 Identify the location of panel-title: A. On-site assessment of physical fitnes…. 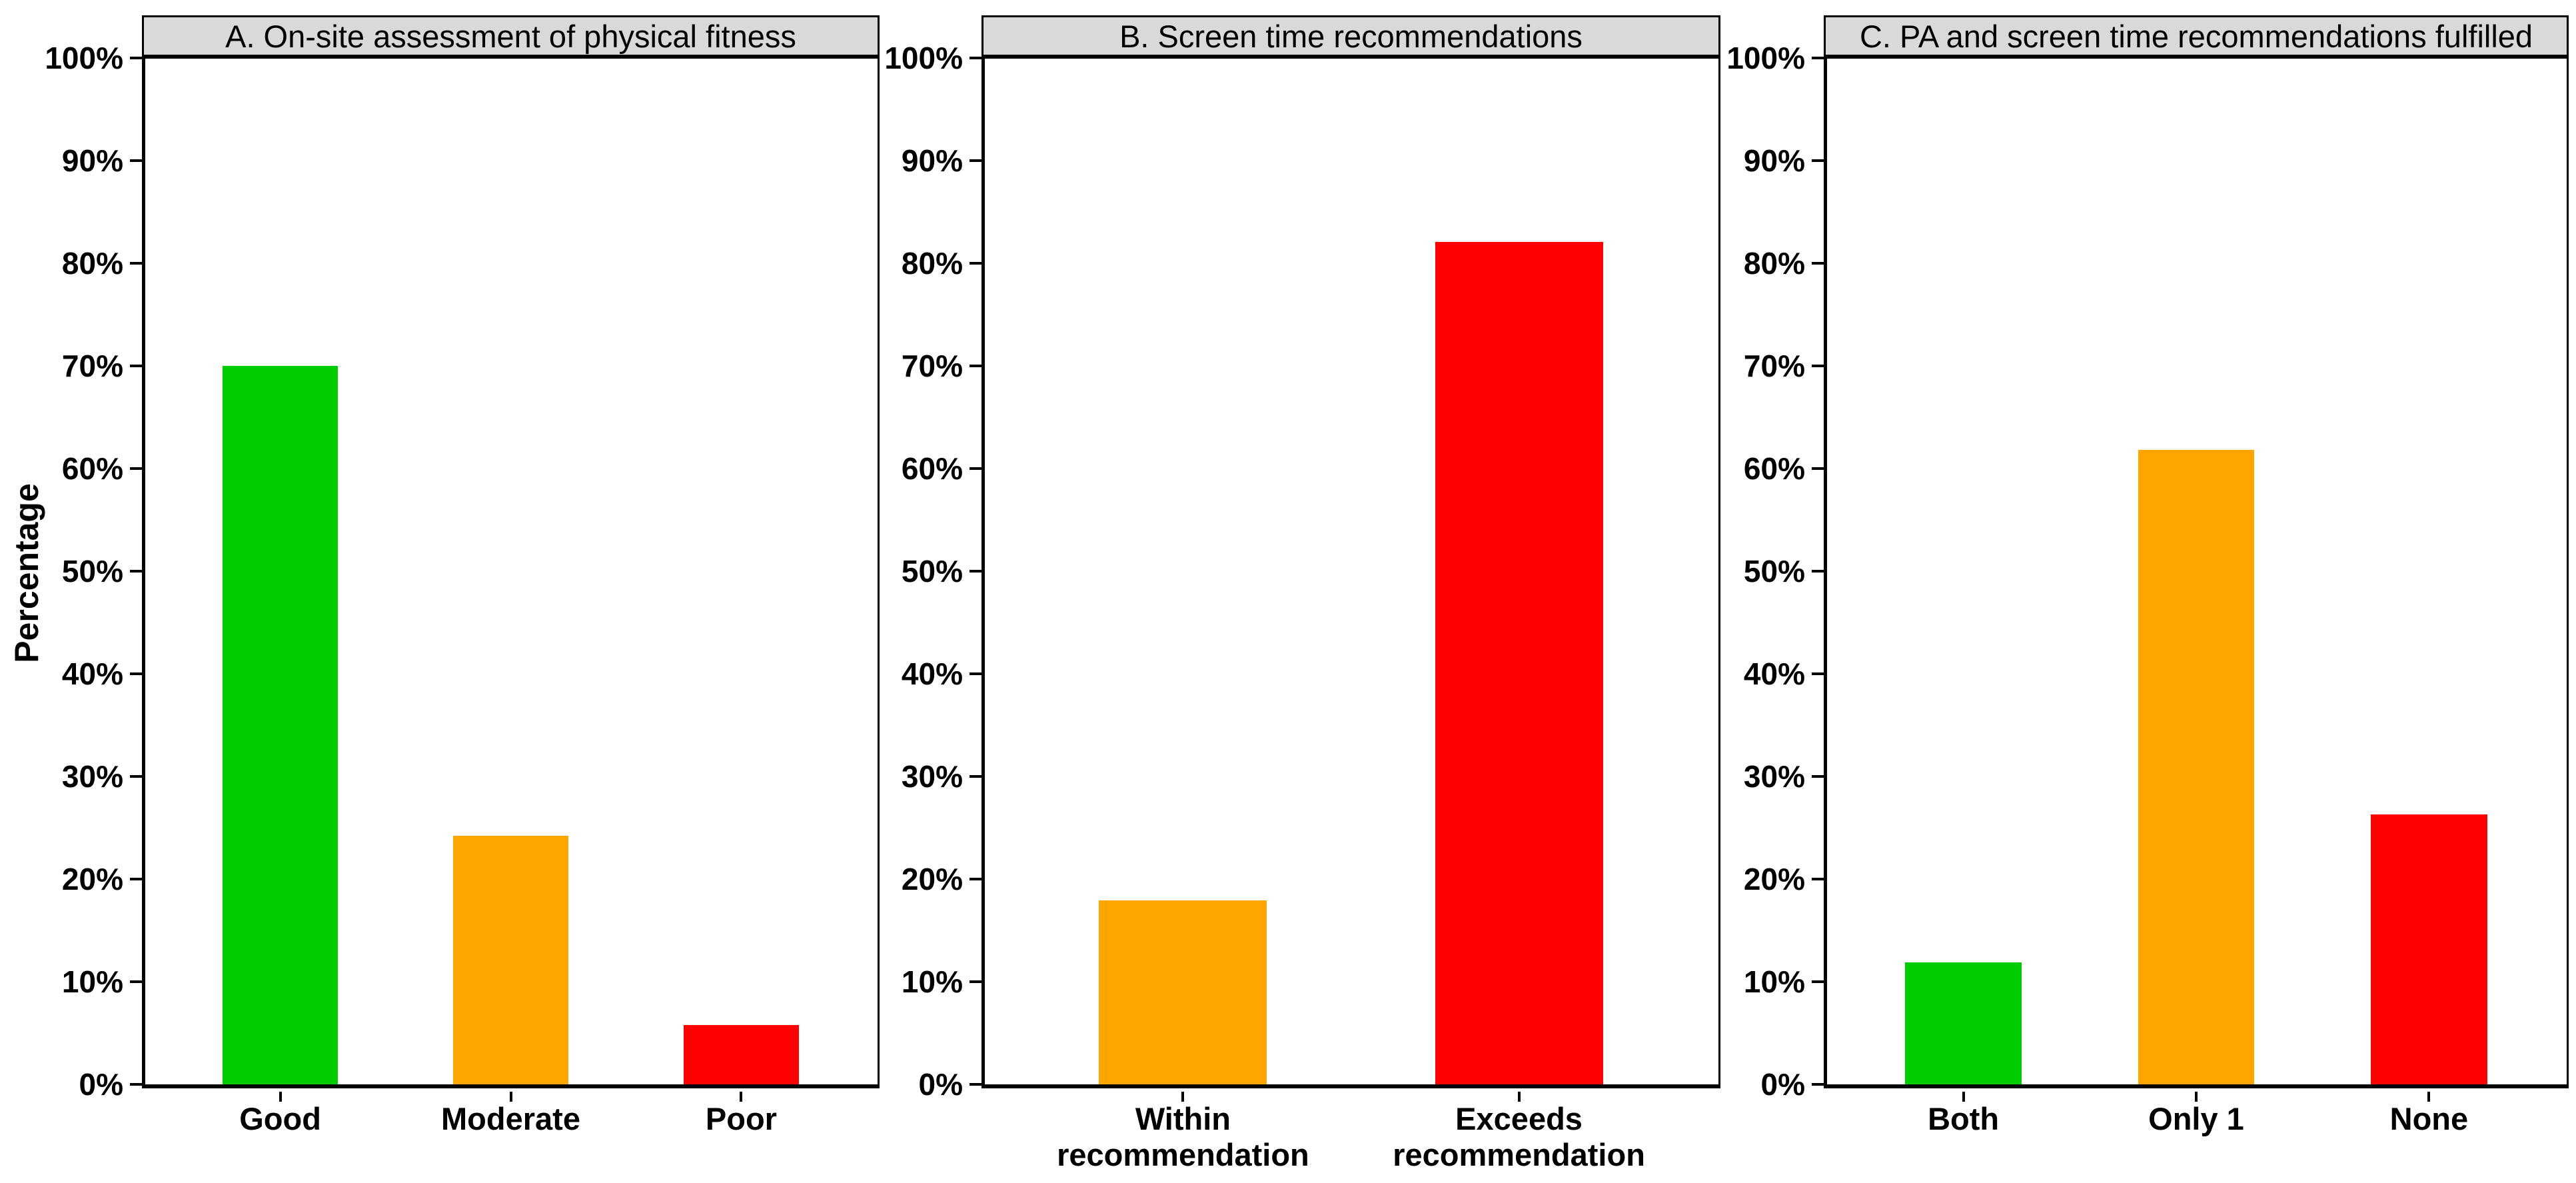
(511, 36).